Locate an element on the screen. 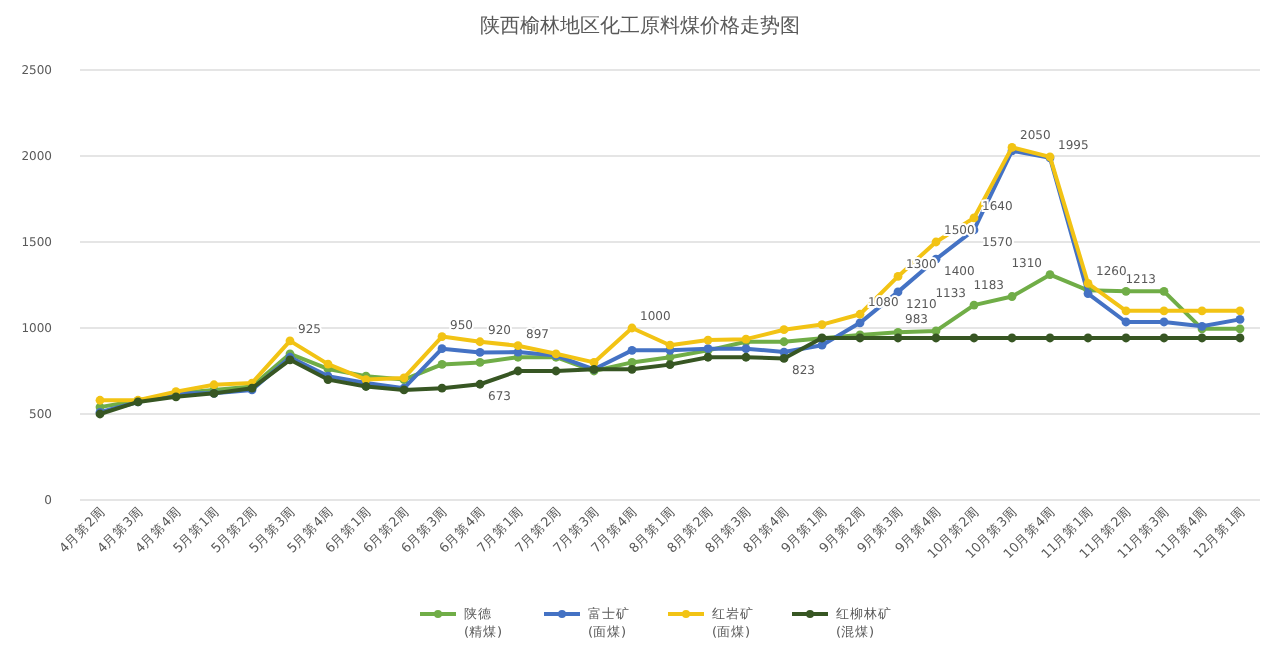 This screenshot has height=650, width=1280. chart-title: 陕西榆林地区化工原料煤价格走势图 is located at coordinates (640, 26).